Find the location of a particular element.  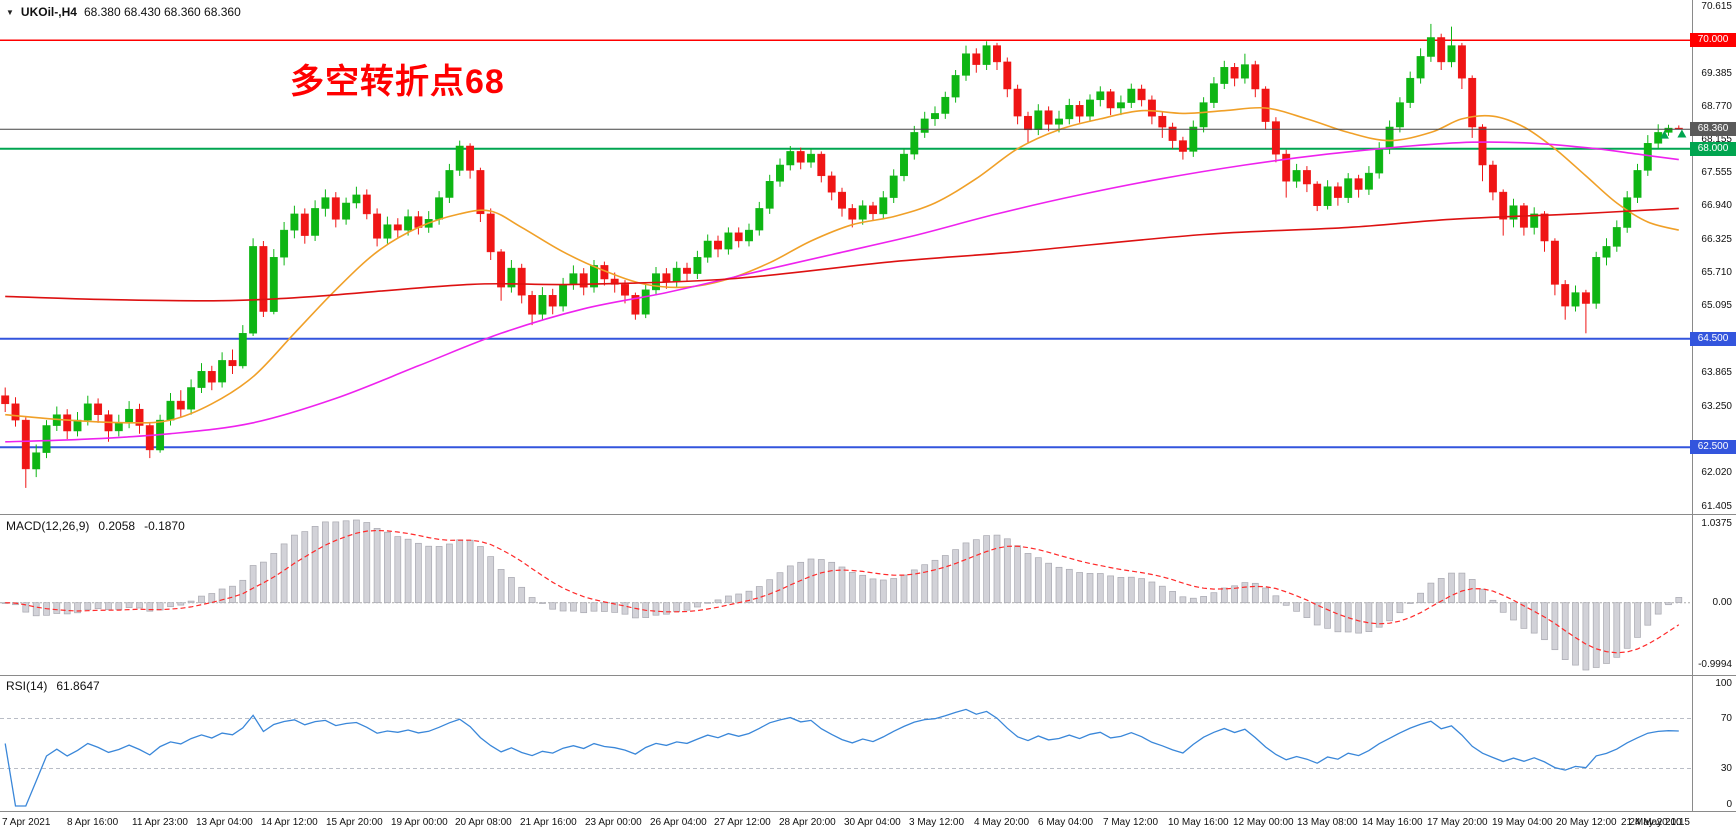

price-axis-box: 68.000 is located at coordinates (1713, 149).